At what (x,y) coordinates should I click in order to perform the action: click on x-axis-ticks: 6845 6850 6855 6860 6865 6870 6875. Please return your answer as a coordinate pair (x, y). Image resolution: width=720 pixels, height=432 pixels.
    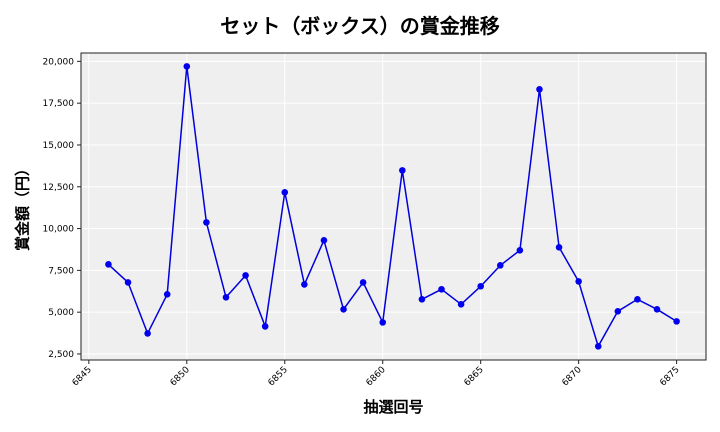
    Looking at the image, I should click on (376, 374).